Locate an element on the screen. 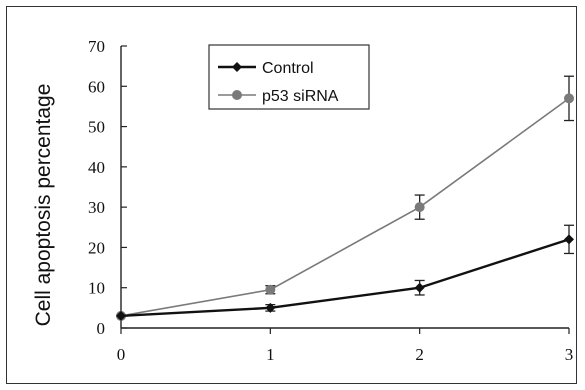  legend: Control p53 siRNA is located at coordinates (289, 77).